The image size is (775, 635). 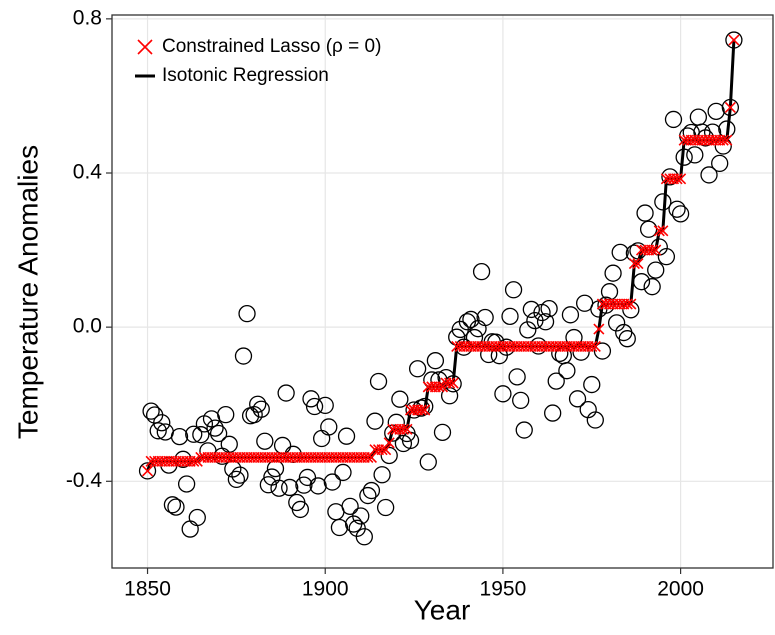 What do you see at coordinates (680, 589) in the screenshot?
I see `x-tick-label: 2000` at bounding box center [680, 589].